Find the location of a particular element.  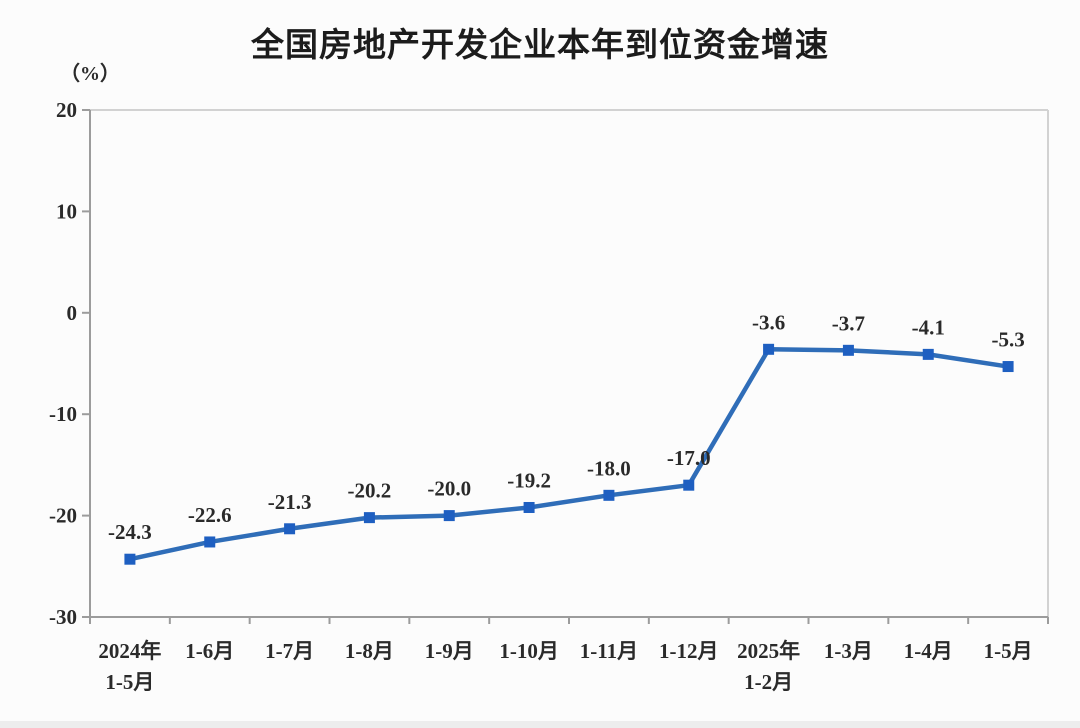

bottom-scroll-strip is located at coordinates (540, 724).